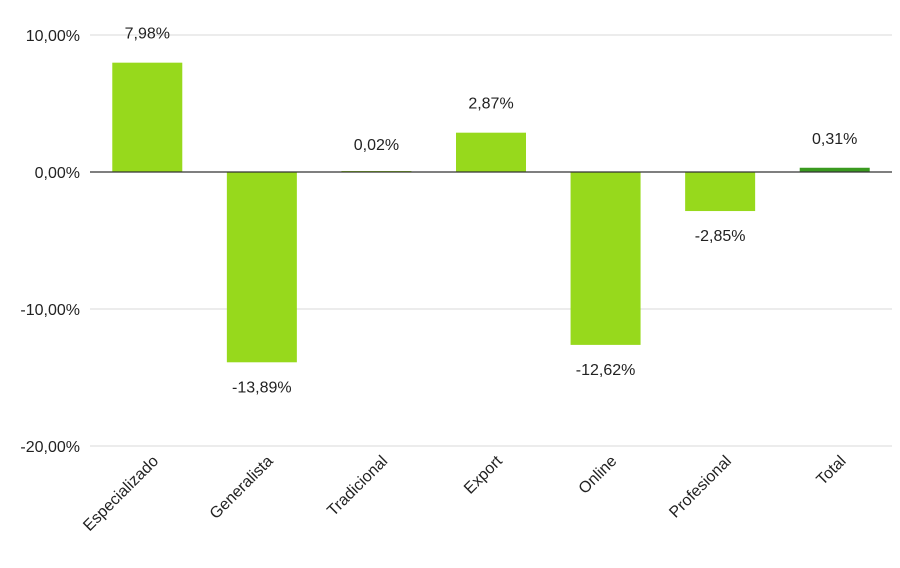  What do you see at coordinates (242, 488) in the screenshot?
I see `x-tick-label: Generalista` at bounding box center [242, 488].